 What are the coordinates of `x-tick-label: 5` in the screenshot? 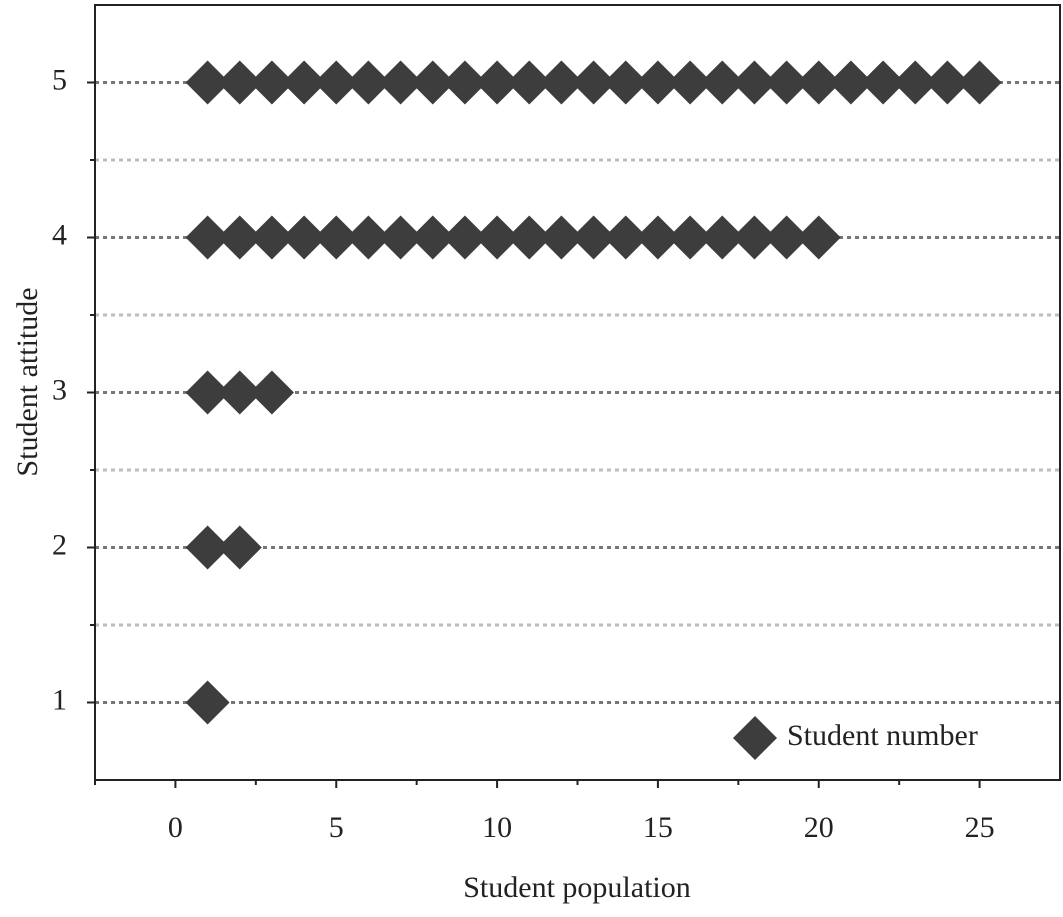 It's located at (336, 827).